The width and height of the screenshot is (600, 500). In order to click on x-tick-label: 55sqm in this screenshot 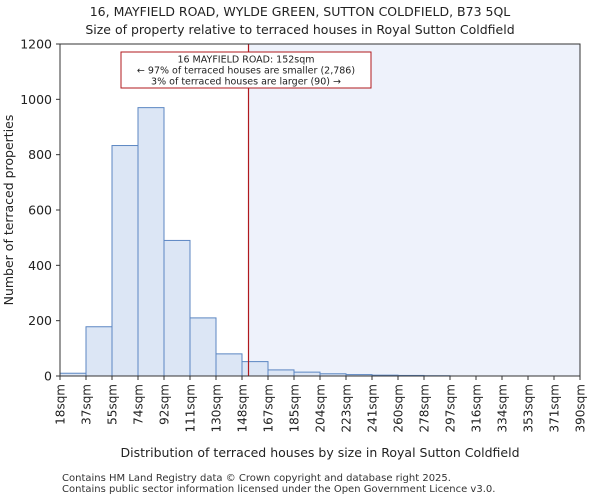, I will do `click(113, 404)`.